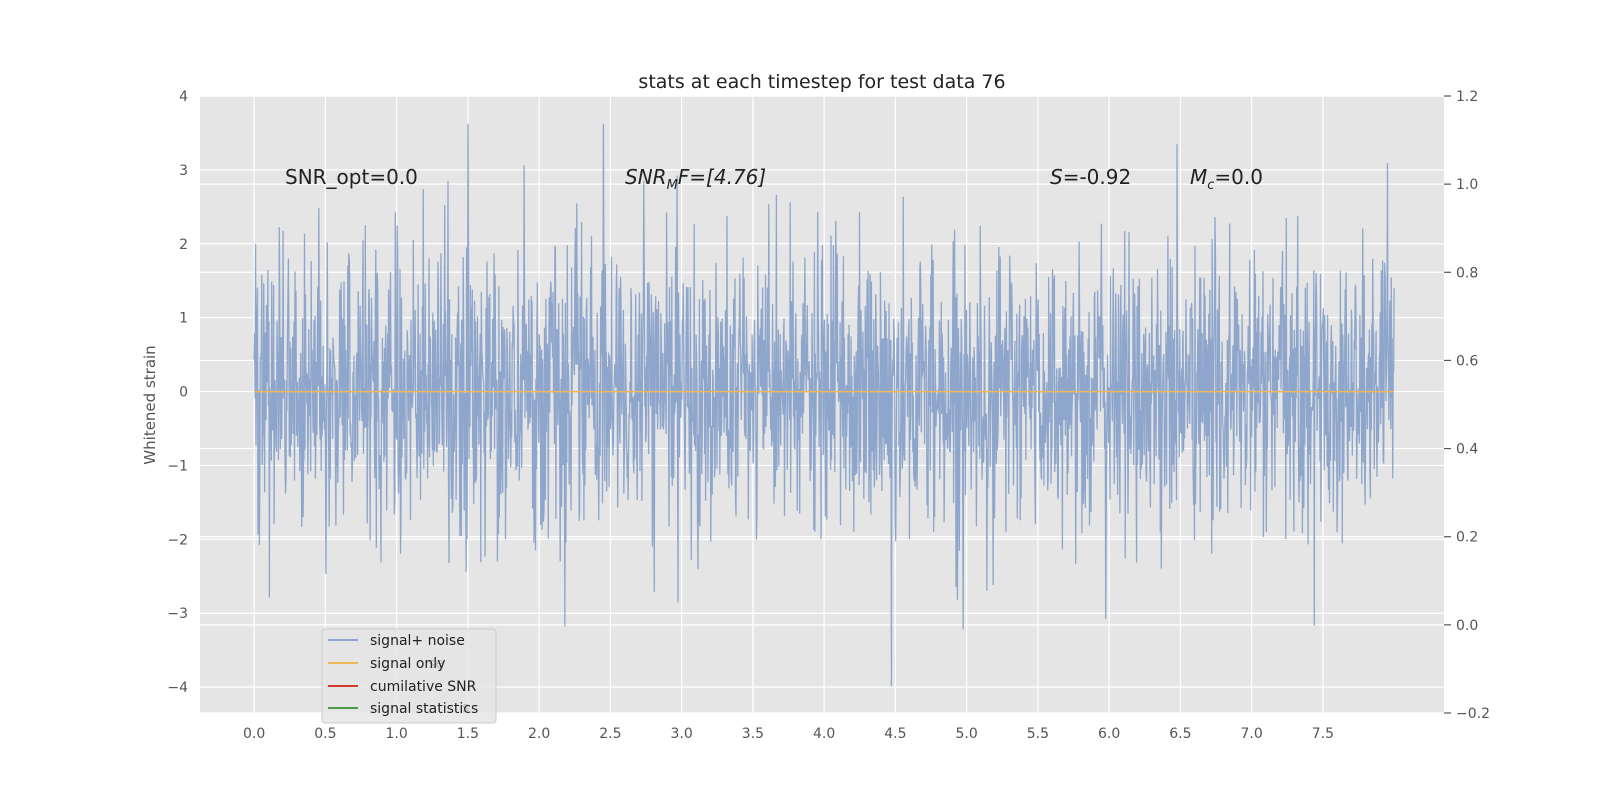 The width and height of the screenshot is (1600, 800). What do you see at coordinates (1323, 734) in the screenshot?
I see `x-tick-label: 7.5` at bounding box center [1323, 734].